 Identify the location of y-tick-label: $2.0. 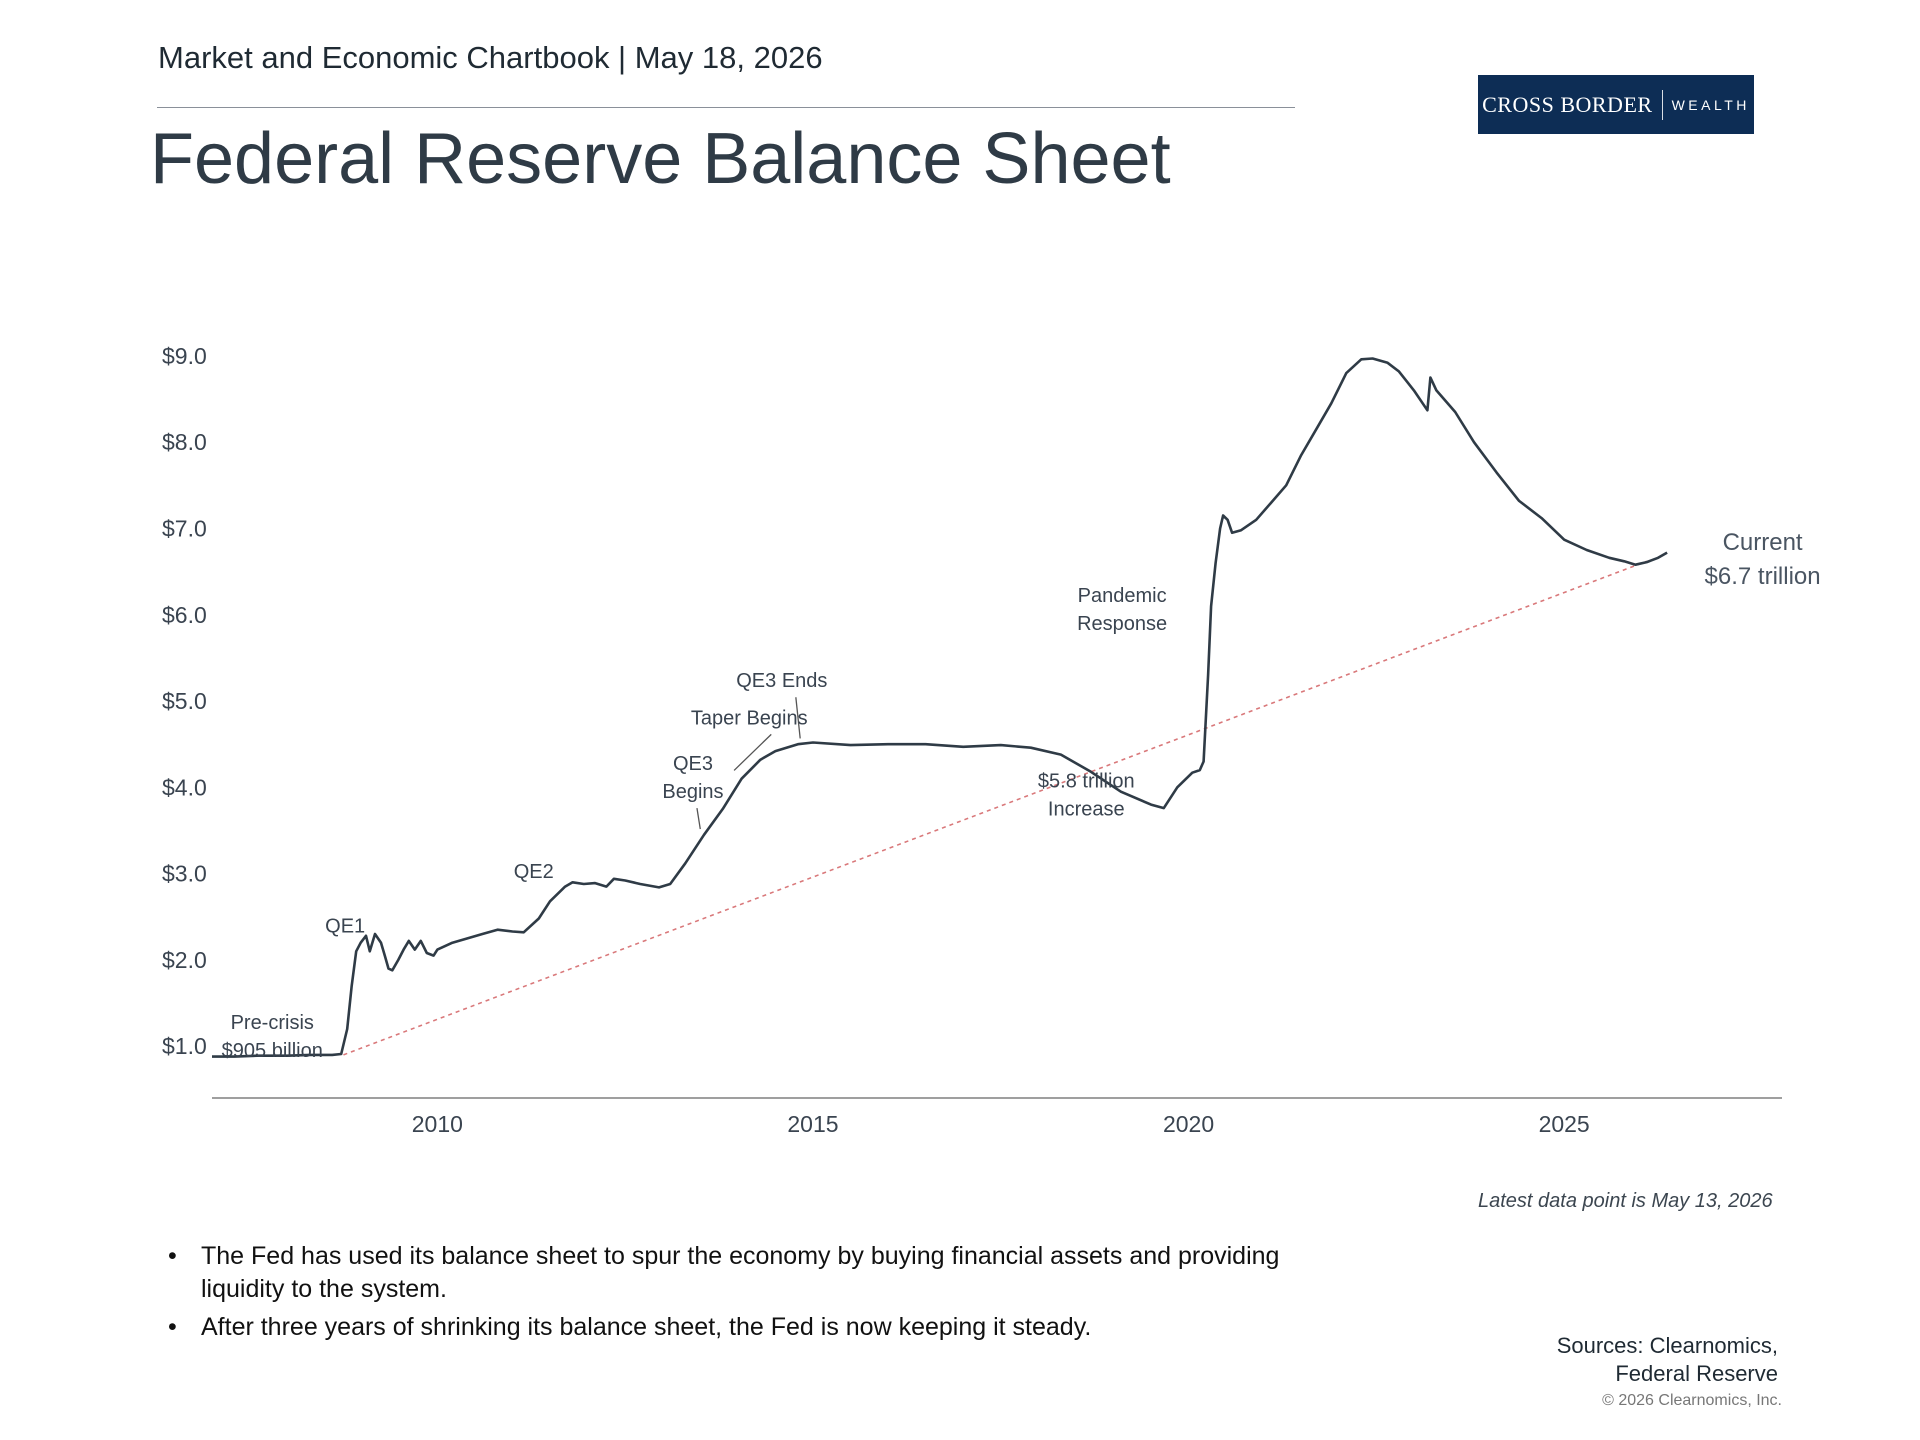
(184, 960).